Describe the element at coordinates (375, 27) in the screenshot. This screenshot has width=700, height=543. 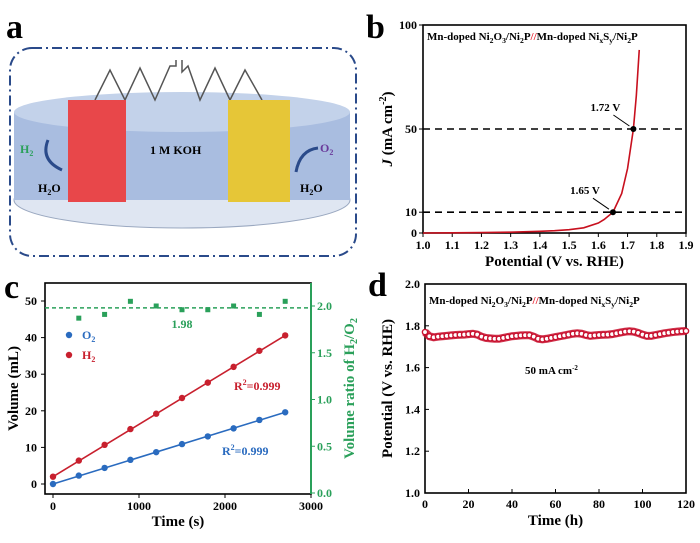
I see `panel-label-b: b` at that location.